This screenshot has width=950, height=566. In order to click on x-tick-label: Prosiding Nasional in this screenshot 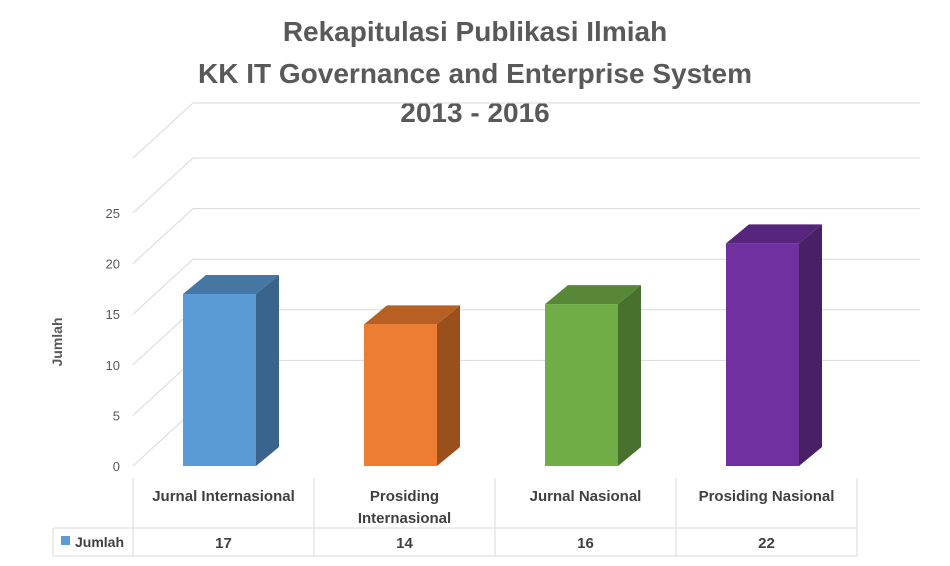, I will do `click(767, 496)`.